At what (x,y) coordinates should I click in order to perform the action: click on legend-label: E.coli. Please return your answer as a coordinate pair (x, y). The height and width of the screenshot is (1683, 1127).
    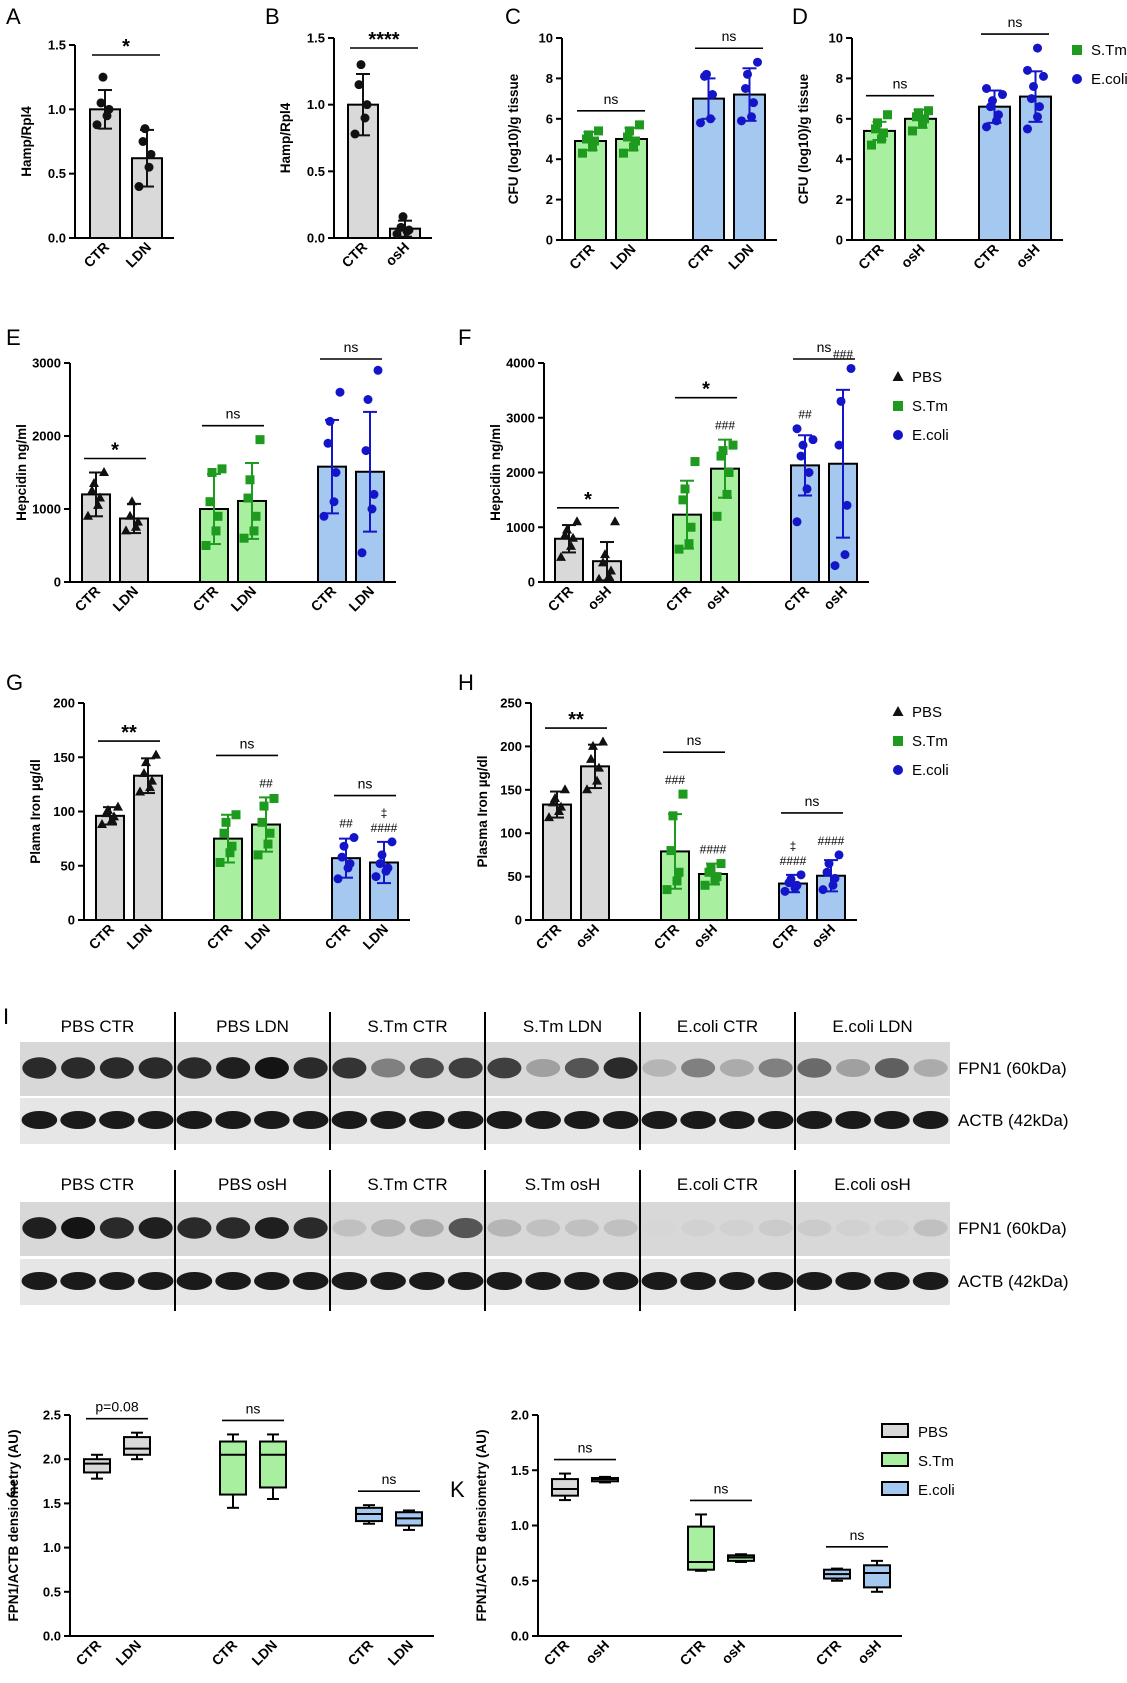
    Looking at the image, I should click on (930, 435).